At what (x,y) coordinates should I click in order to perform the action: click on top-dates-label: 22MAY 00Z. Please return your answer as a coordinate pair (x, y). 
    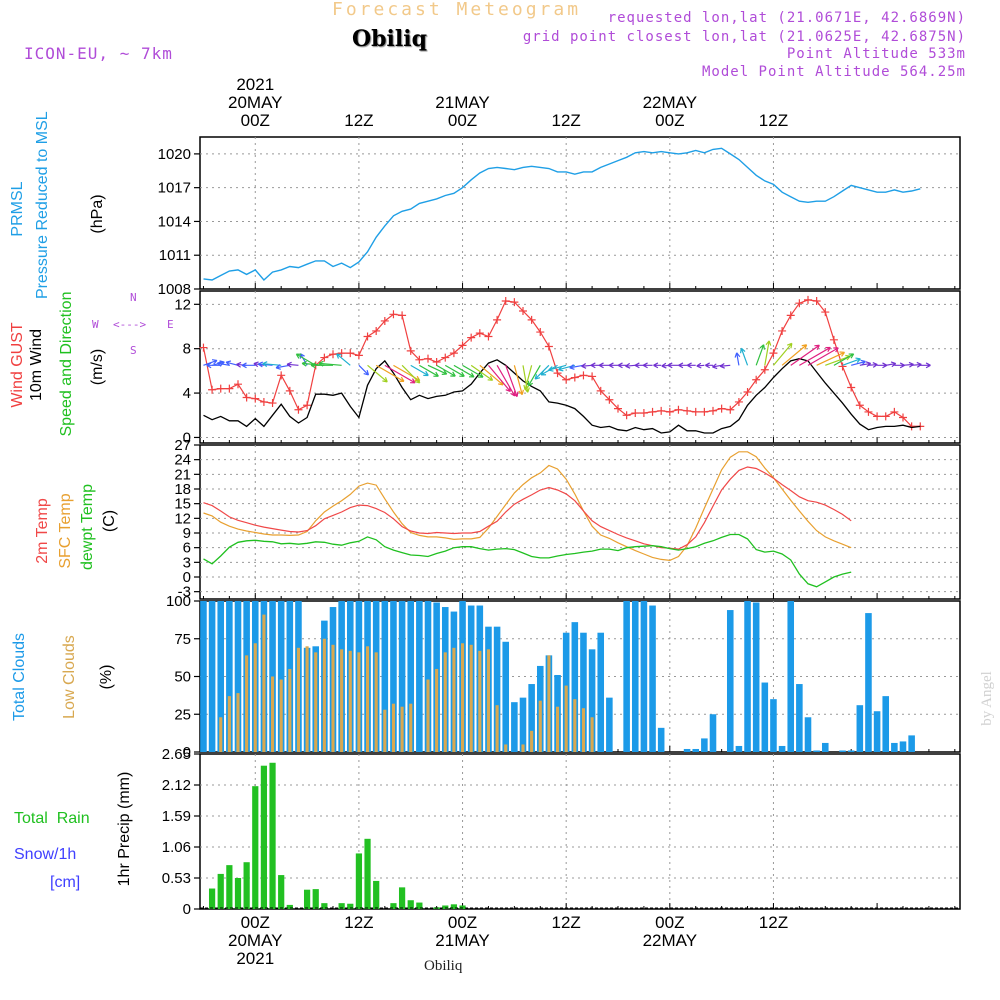
    Looking at the image, I should click on (670, 103).